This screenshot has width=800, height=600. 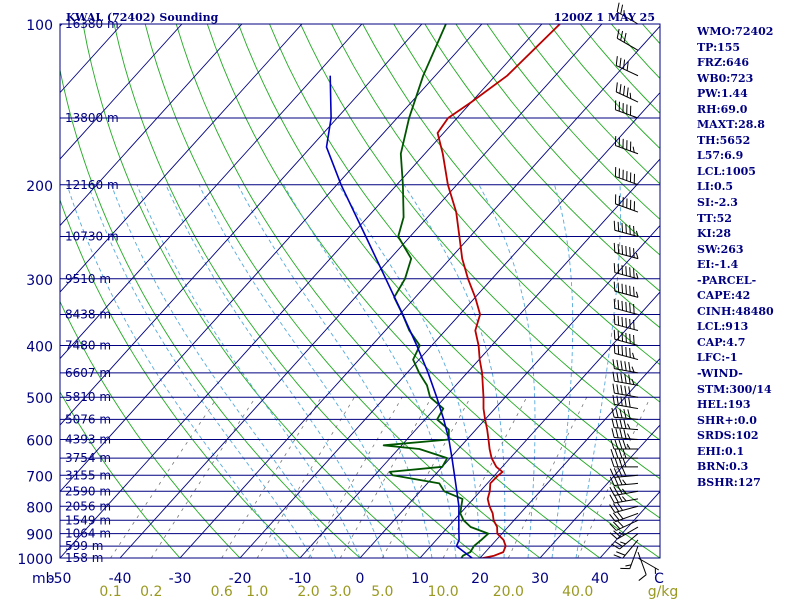 What do you see at coordinates (88, 373) in the screenshot?
I see `height-label: 6607 m` at bounding box center [88, 373].